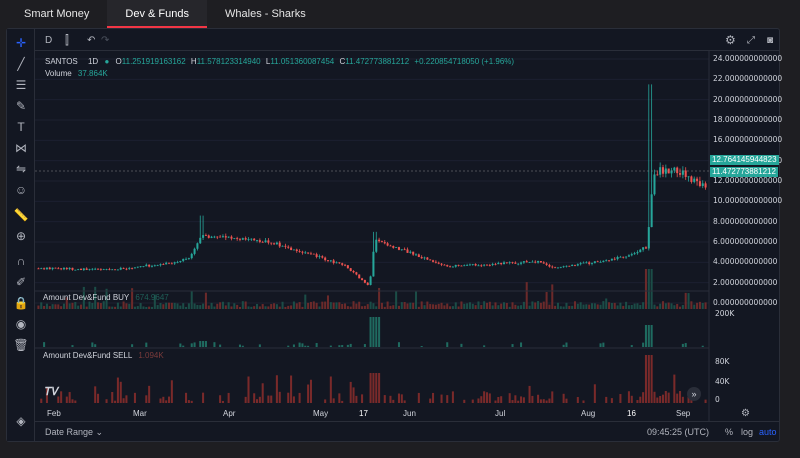 This screenshot has width=800, height=458. I want to click on zoom-in-icon: ⊕, so click(21, 236).